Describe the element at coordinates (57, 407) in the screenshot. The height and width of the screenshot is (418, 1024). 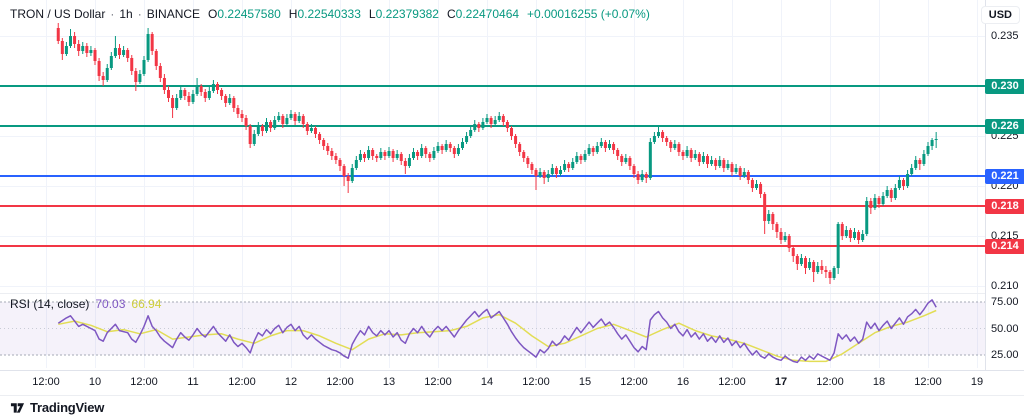
I see `tradingview-logo-link: TradingView` at that location.